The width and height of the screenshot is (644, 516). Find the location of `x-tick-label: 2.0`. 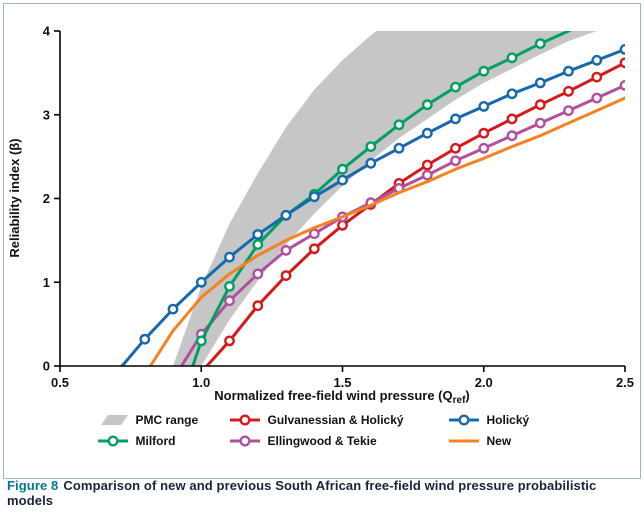

x-tick-label: 2.0 is located at coordinates (484, 382).